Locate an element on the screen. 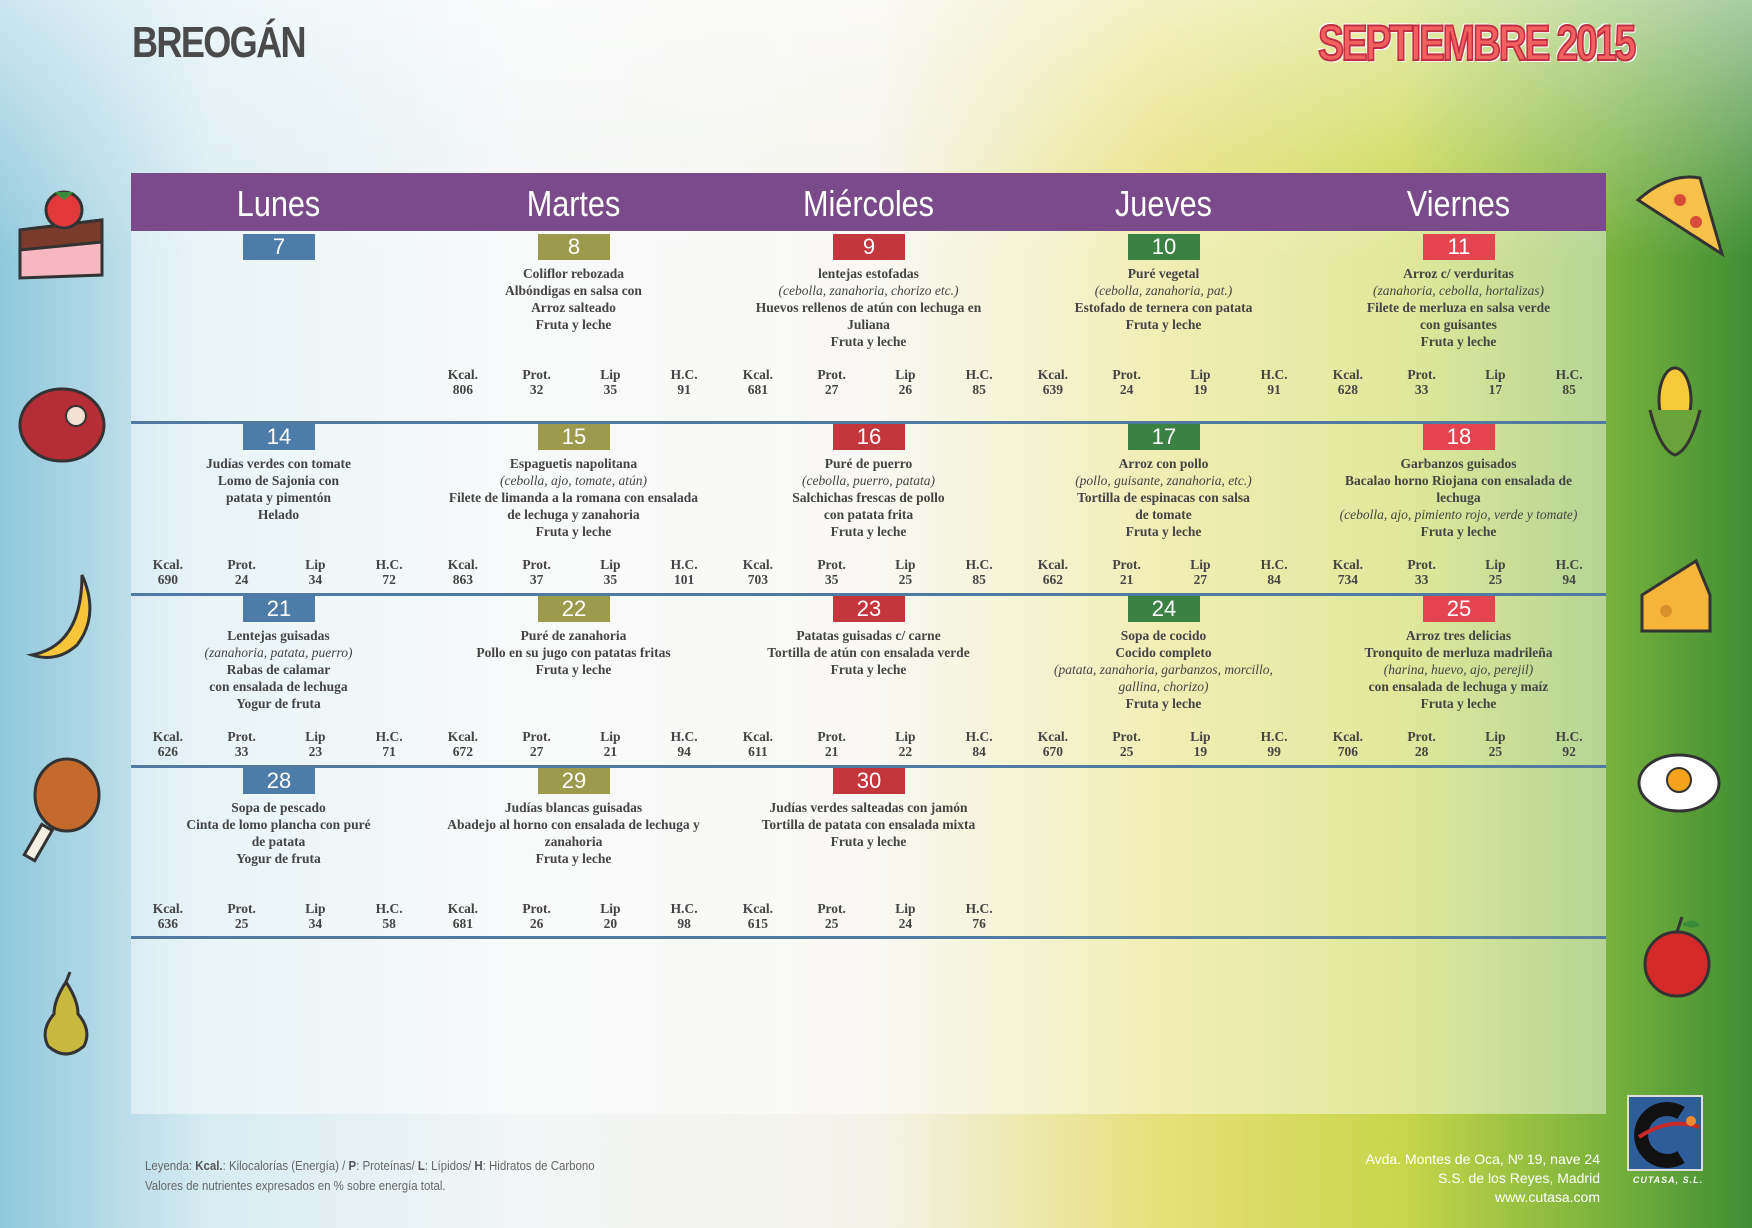 The height and width of the screenshot is (1228, 1752). nutrition-lip: Lip 23 is located at coordinates (316, 744).